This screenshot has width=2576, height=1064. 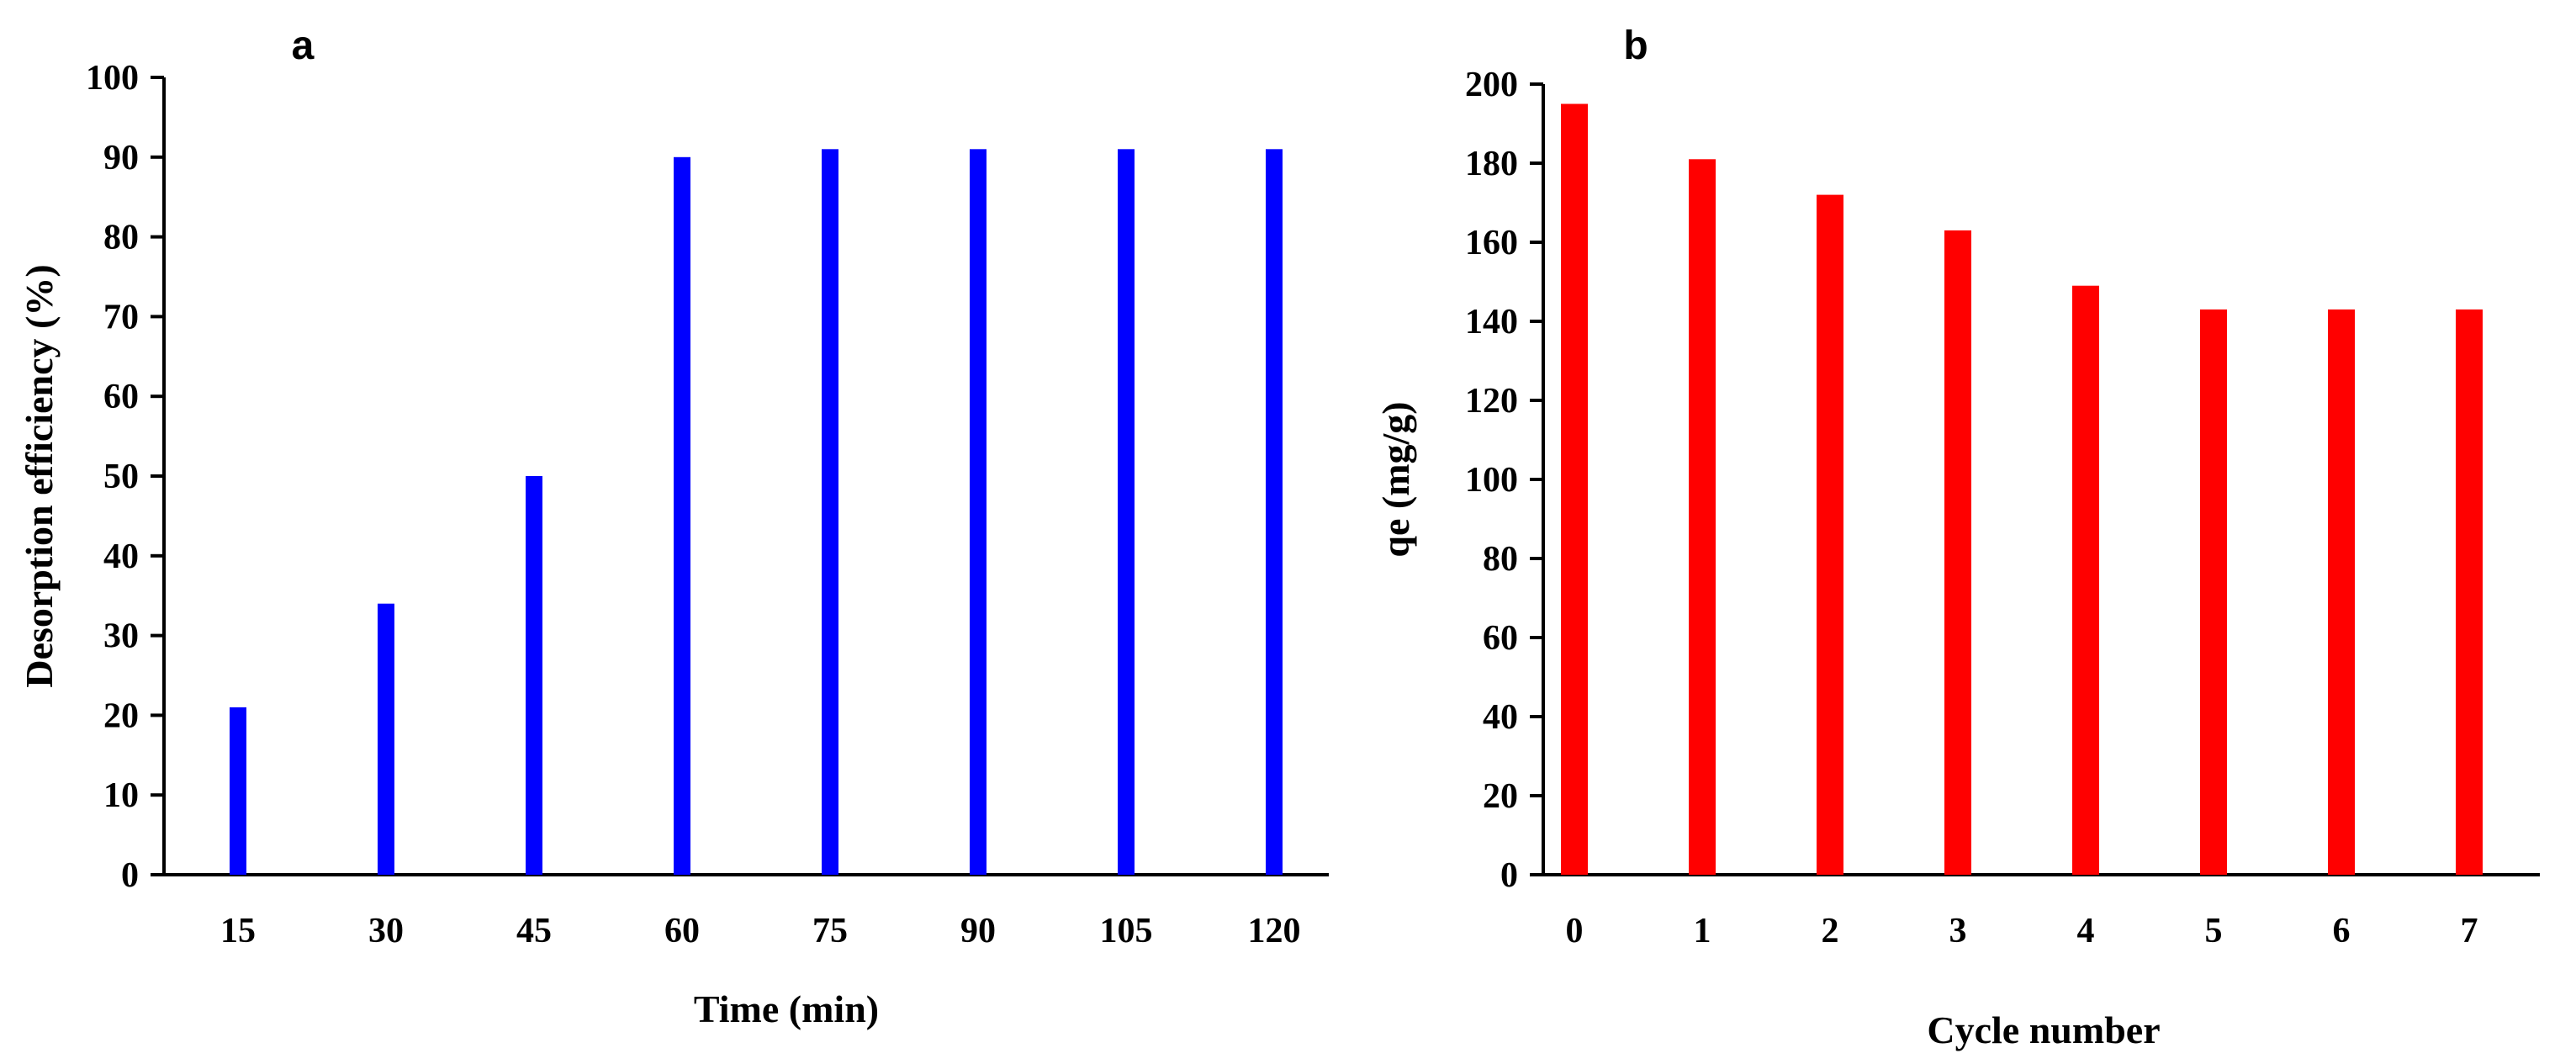 I want to click on y-tick-label-a: 50, so click(x=121, y=477).